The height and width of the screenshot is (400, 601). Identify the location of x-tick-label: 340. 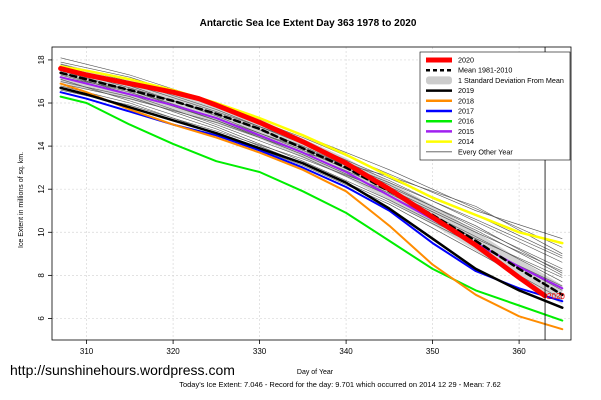
(346, 351).